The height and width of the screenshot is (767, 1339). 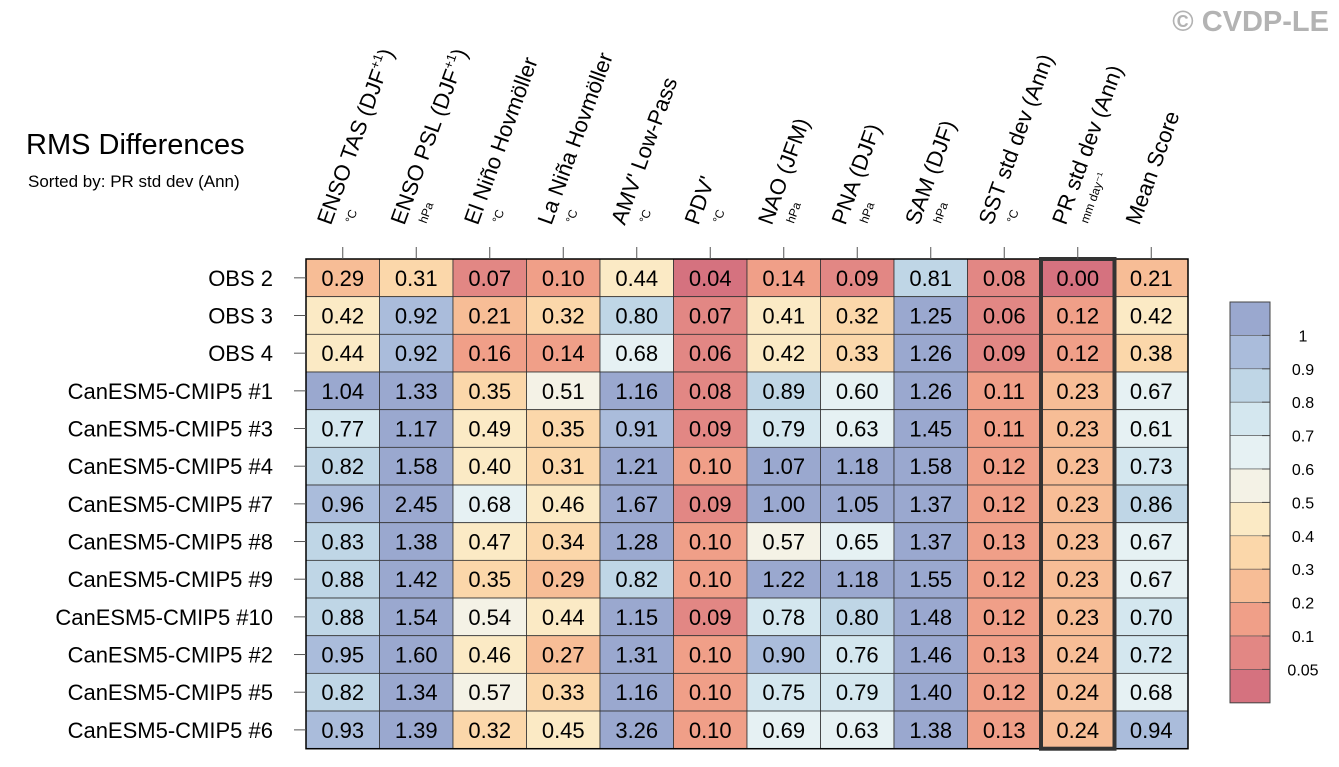 What do you see at coordinates (783, 617) in the screenshot?
I see `cell-value-label: 0.78` at bounding box center [783, 617].